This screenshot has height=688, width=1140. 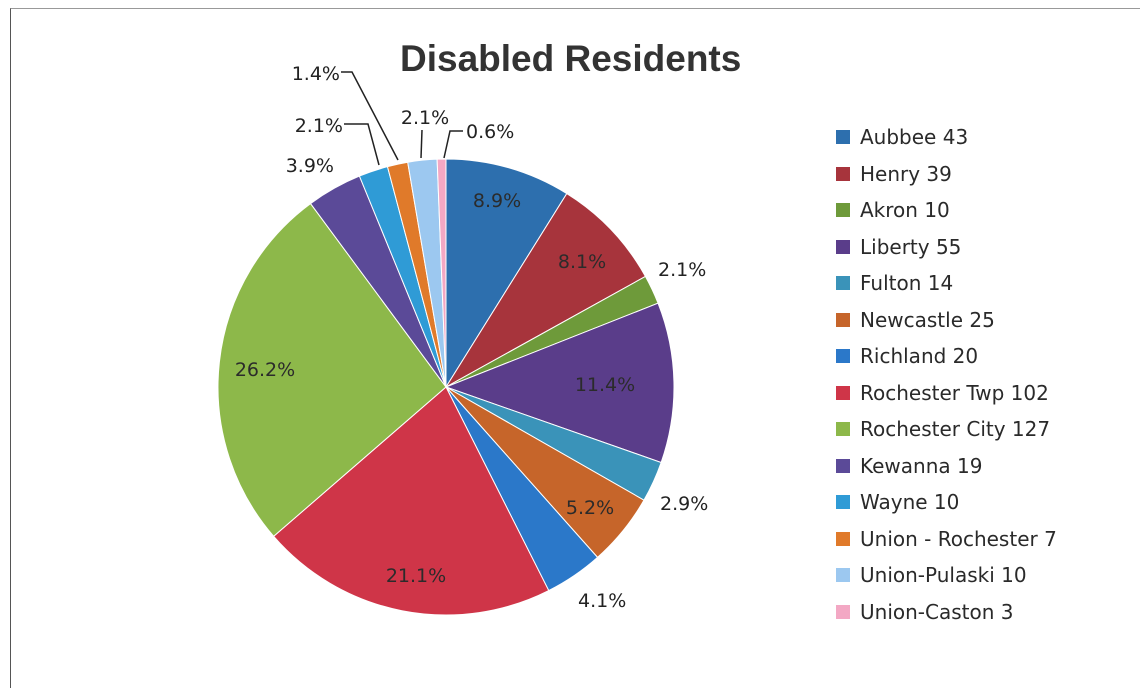 I want to click on legend-label: Union-Caston 3, so click(x=937, y=611).